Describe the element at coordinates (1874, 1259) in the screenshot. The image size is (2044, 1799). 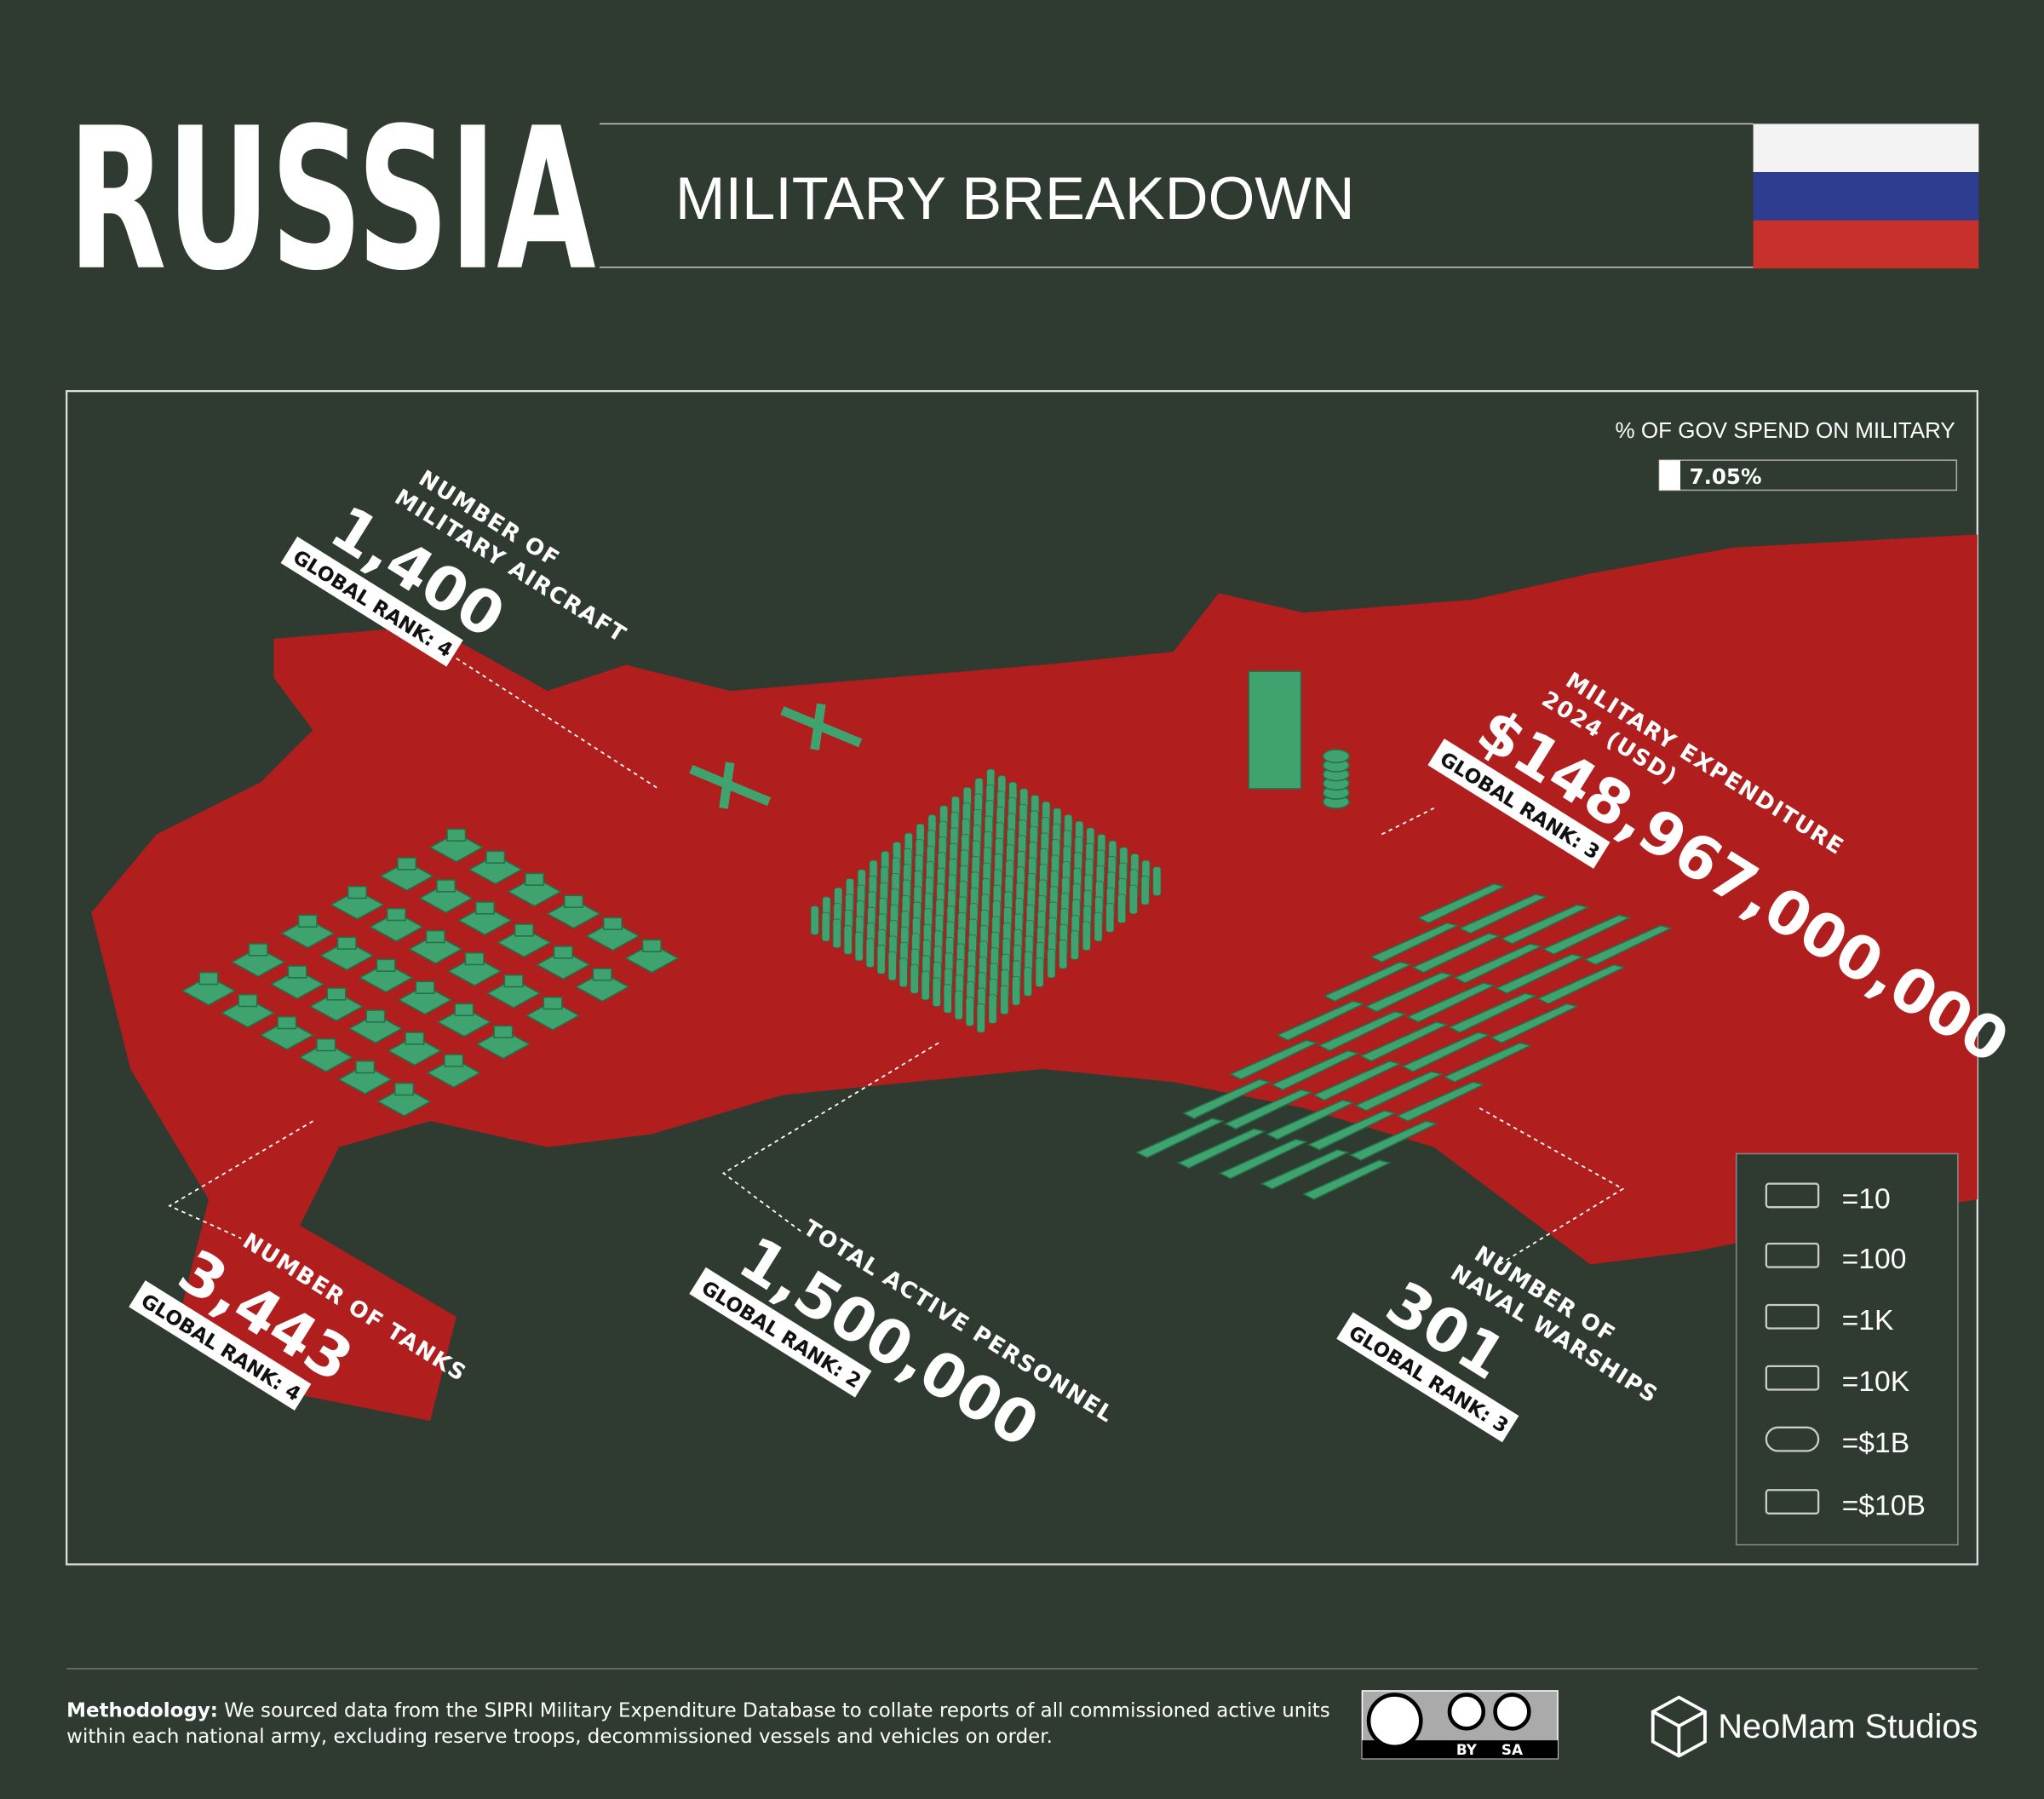
I see `legend-label: =100` at that location.